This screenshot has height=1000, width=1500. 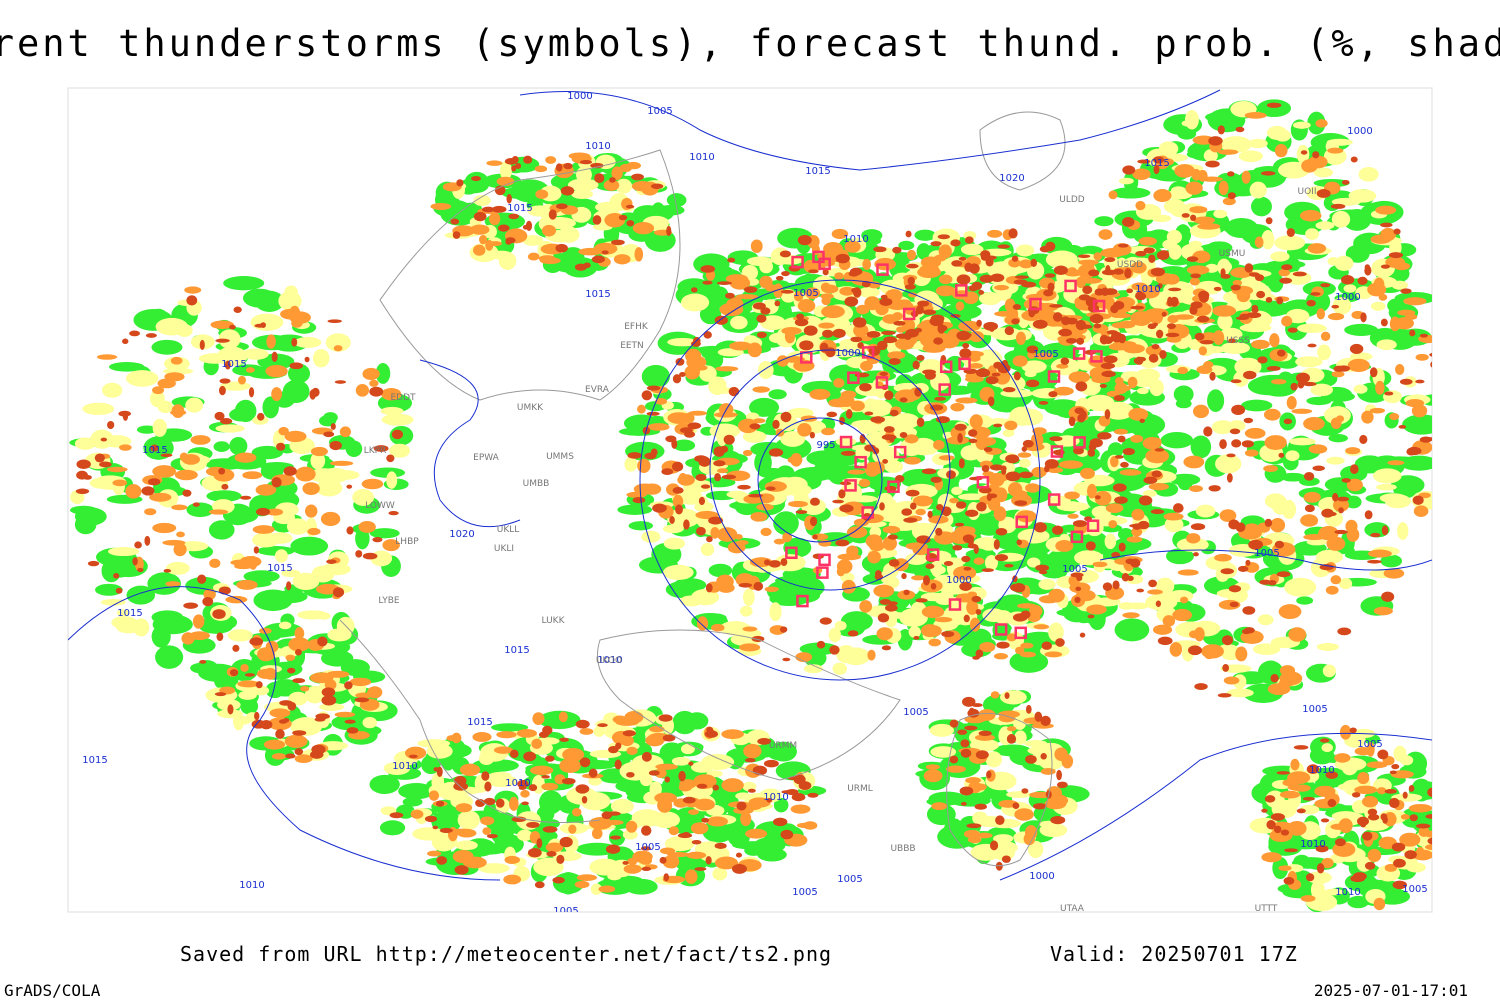 What do you see at coordinates (52, 990) in the screenshot?
I see `credit: GrADS/COLA` at bounding box center [52, 990].